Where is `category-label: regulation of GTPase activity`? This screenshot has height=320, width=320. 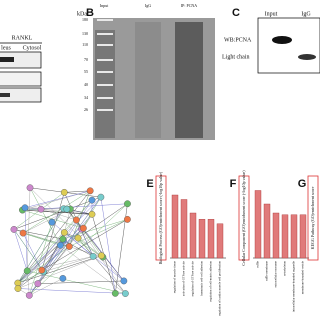 category-label: regulation of GTPase activity is located at coordinates (193, 279).